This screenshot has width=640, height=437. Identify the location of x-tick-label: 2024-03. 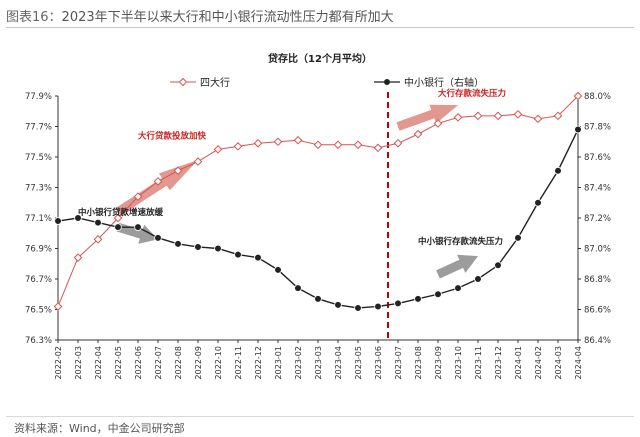
(558, 362).